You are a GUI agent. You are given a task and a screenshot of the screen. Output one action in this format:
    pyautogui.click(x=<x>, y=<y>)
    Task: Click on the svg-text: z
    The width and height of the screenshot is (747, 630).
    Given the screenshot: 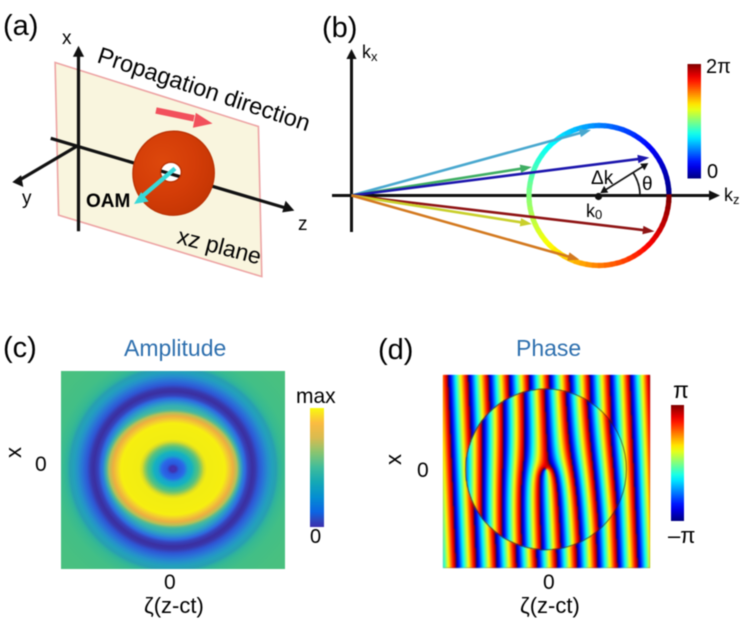 What is the action you would take?
    pyautogui.click(x=303, y=224)
    